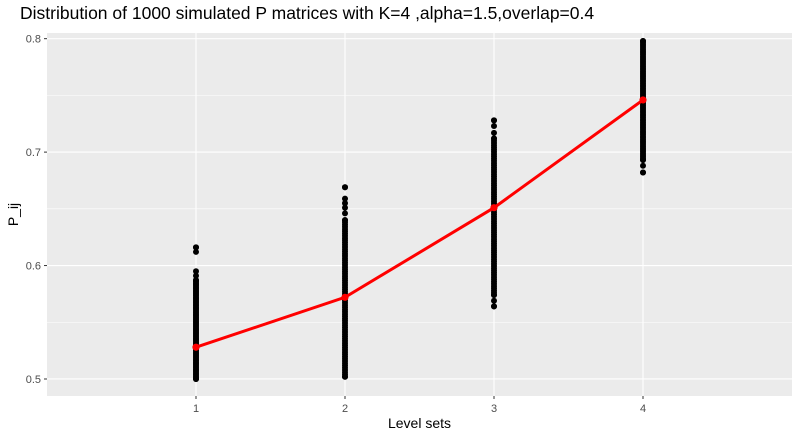 The width and height of the screenshot is (800, 438). I want to click on x-tick-label: 4, so click(643, 409).